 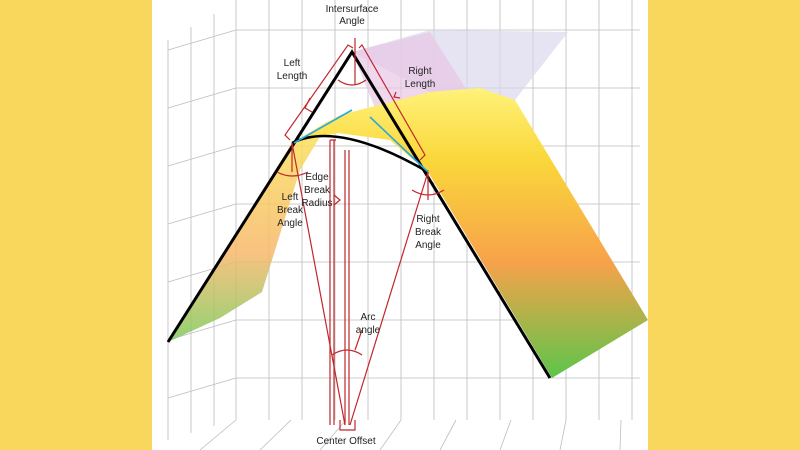 What do you see at coordinates (249, 231) in the screenshot?
I see `ribbon-left` at bounding box center [249, 231].